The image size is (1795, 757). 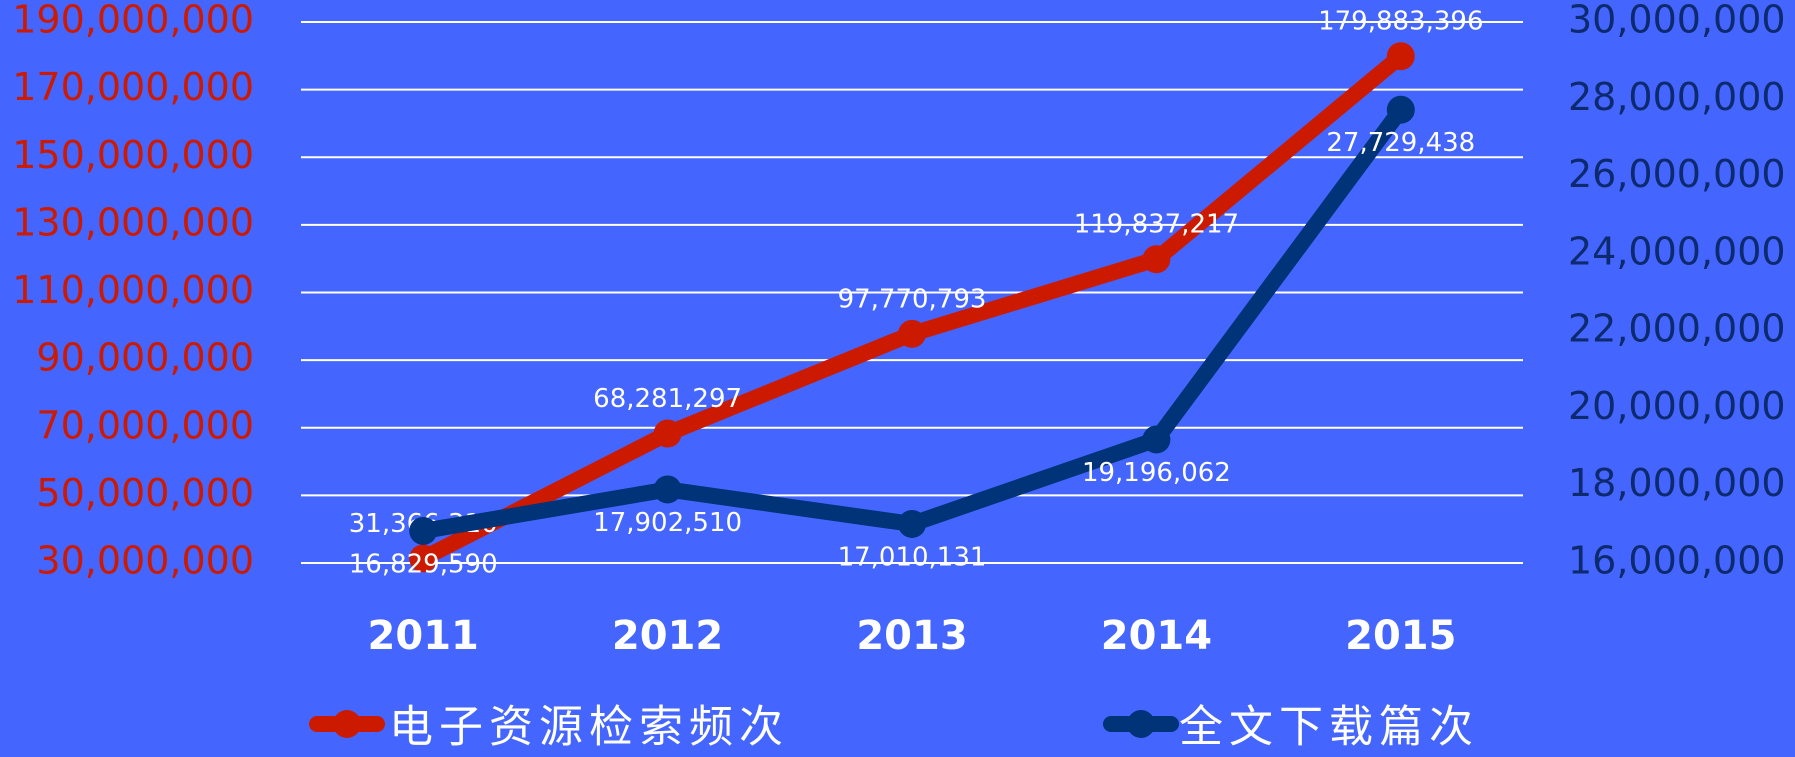 What do you see at coordinates (667, 523) in the screenshot?
I see `data-label: 17,902,510` at bounding box center [667, 523].